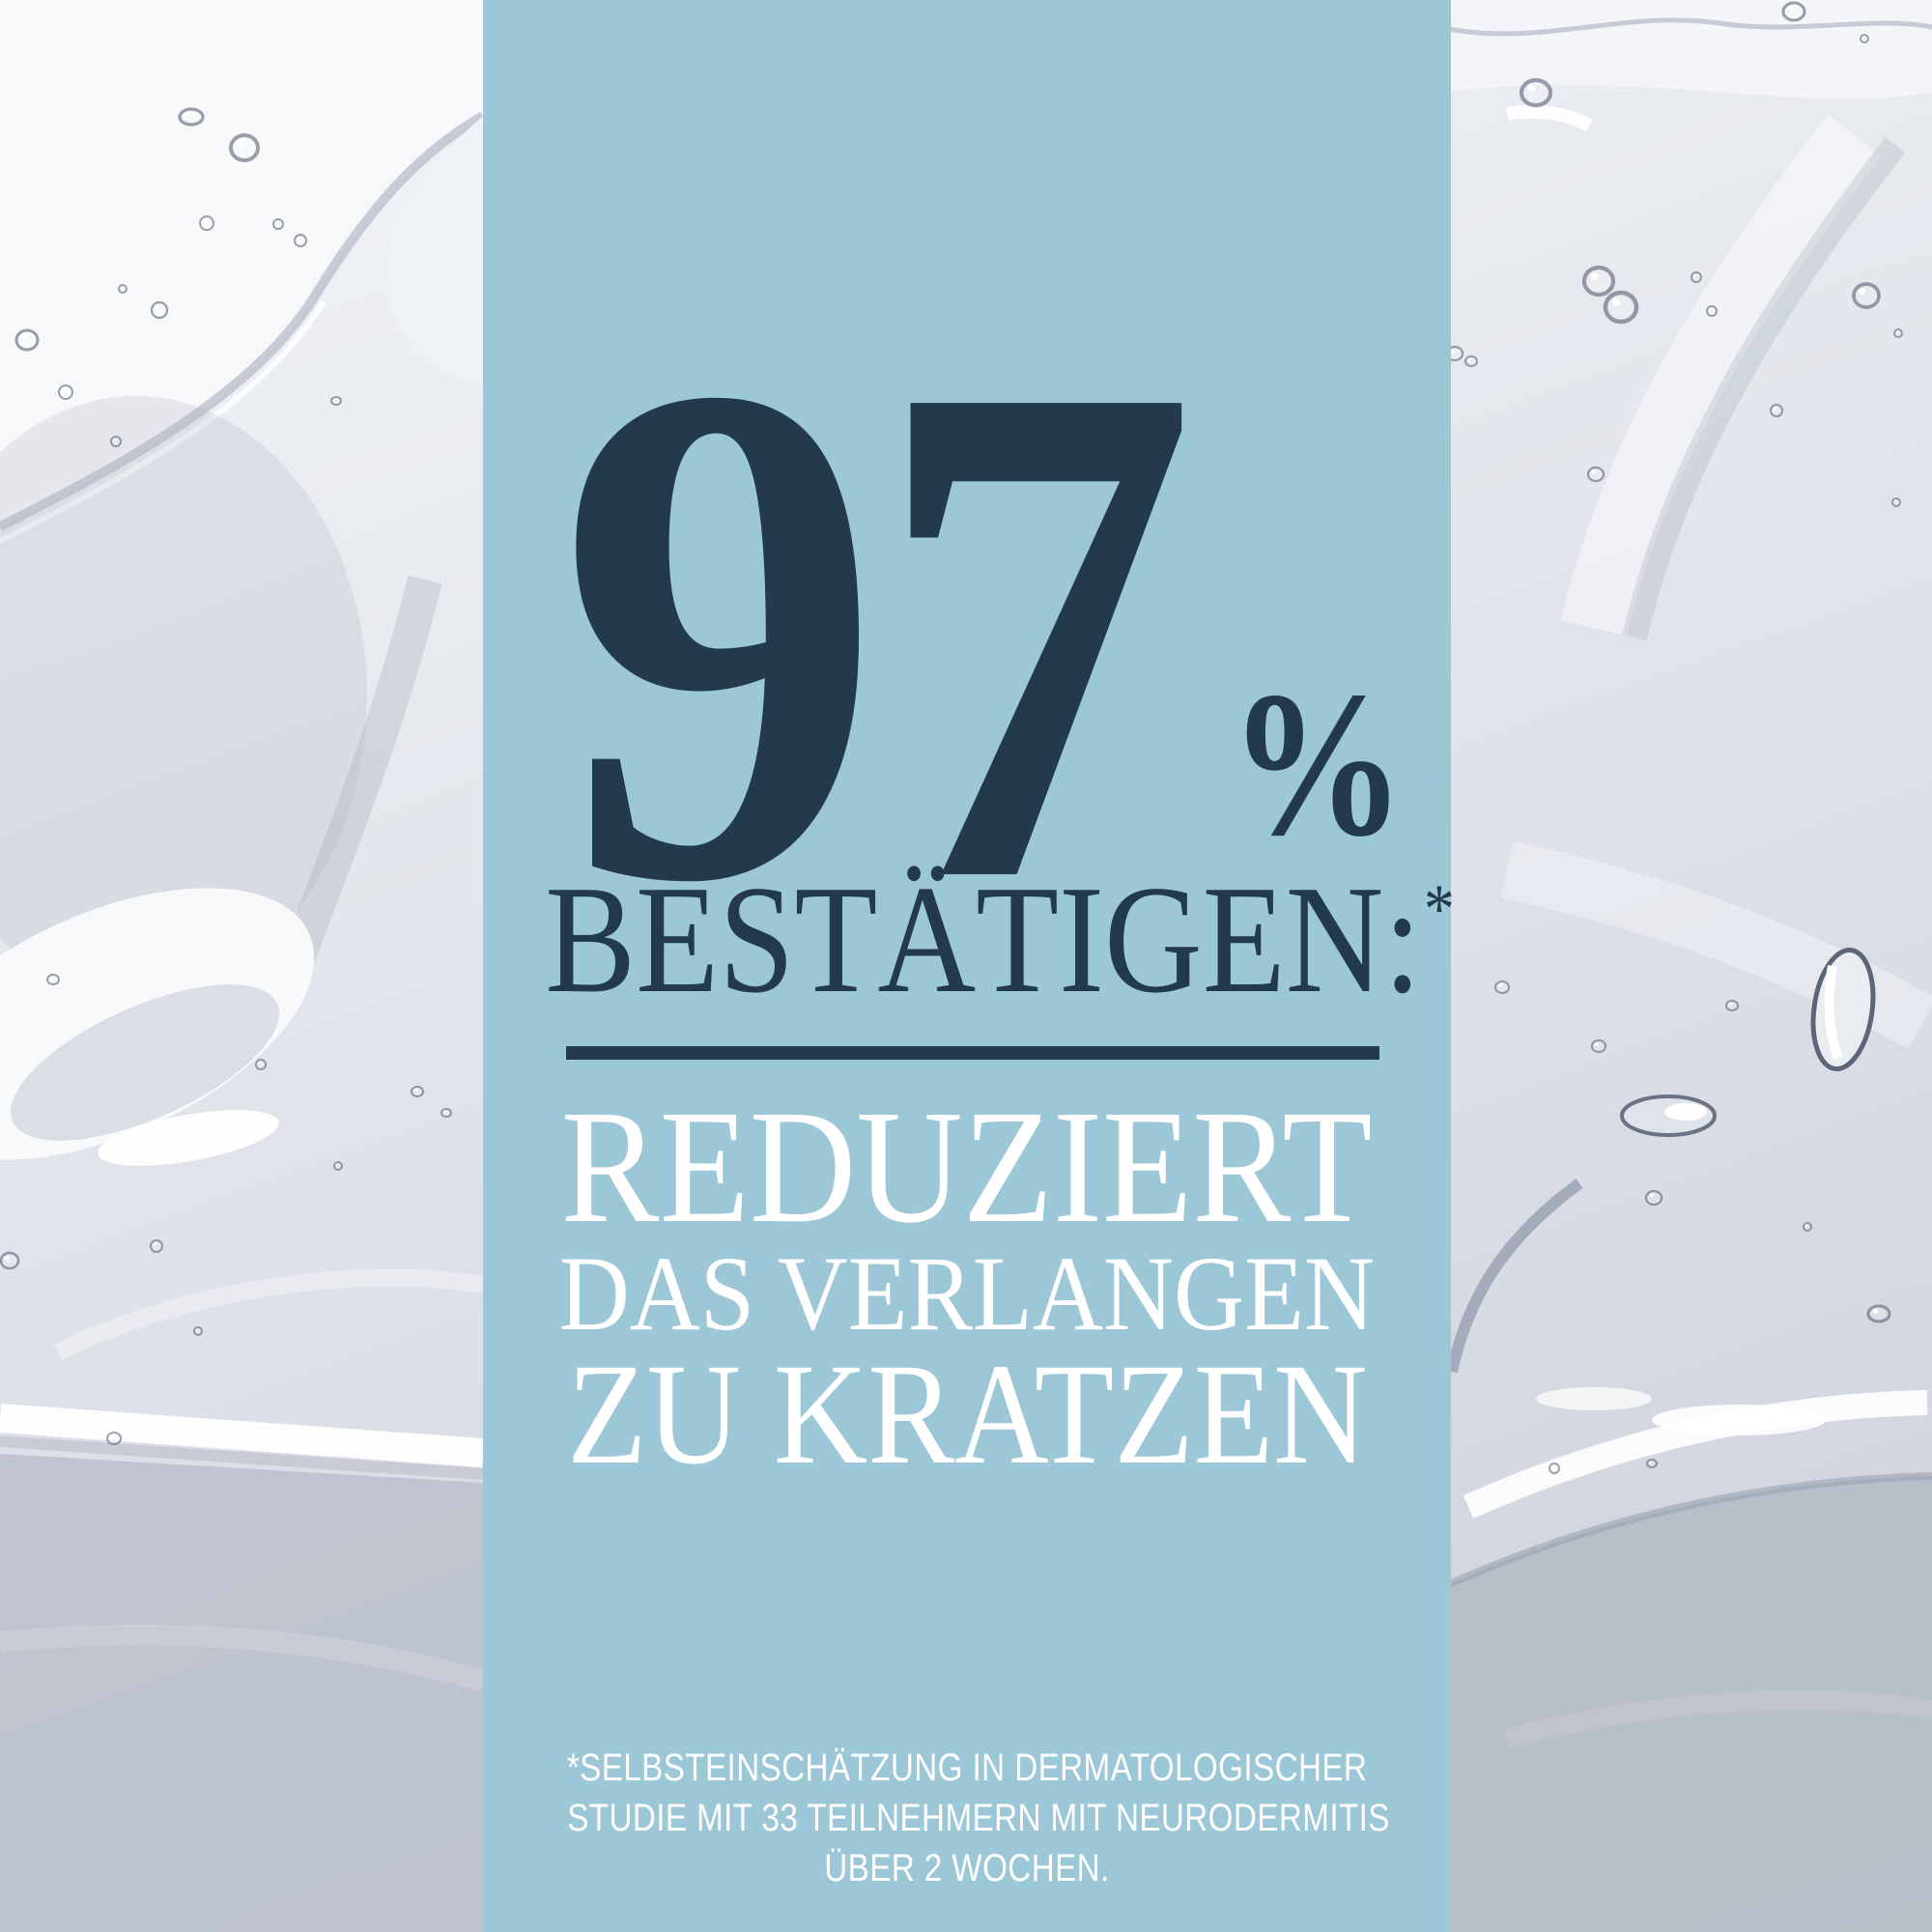 The image size is (1932, 1932). Describe the element at coordinates (878, 632) in the screenshot. I see `stat-value: 97` at that location.